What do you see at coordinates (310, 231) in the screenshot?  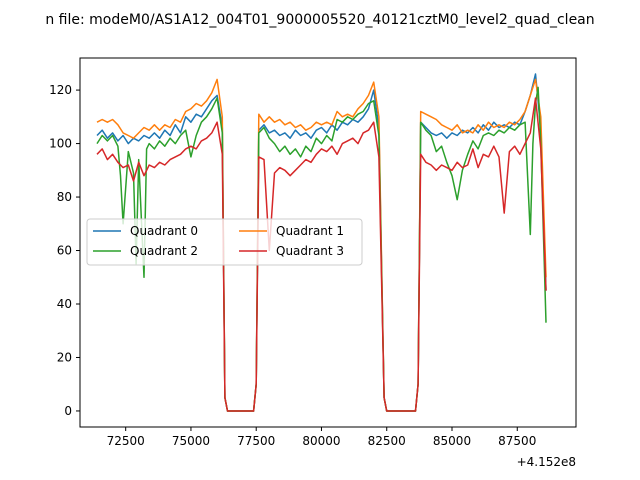 I see `legend-label: Quadrant 1` at bounding box center [310, 231].